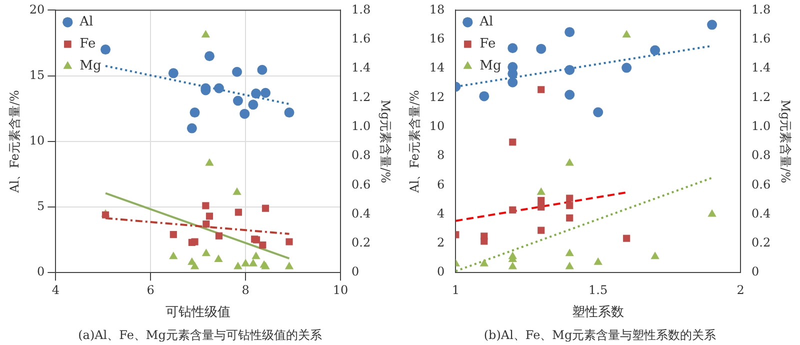 The width and height of the screenshot is (800, 345). I want to click on y2-tick-label: 0.2, so click(361, 243).